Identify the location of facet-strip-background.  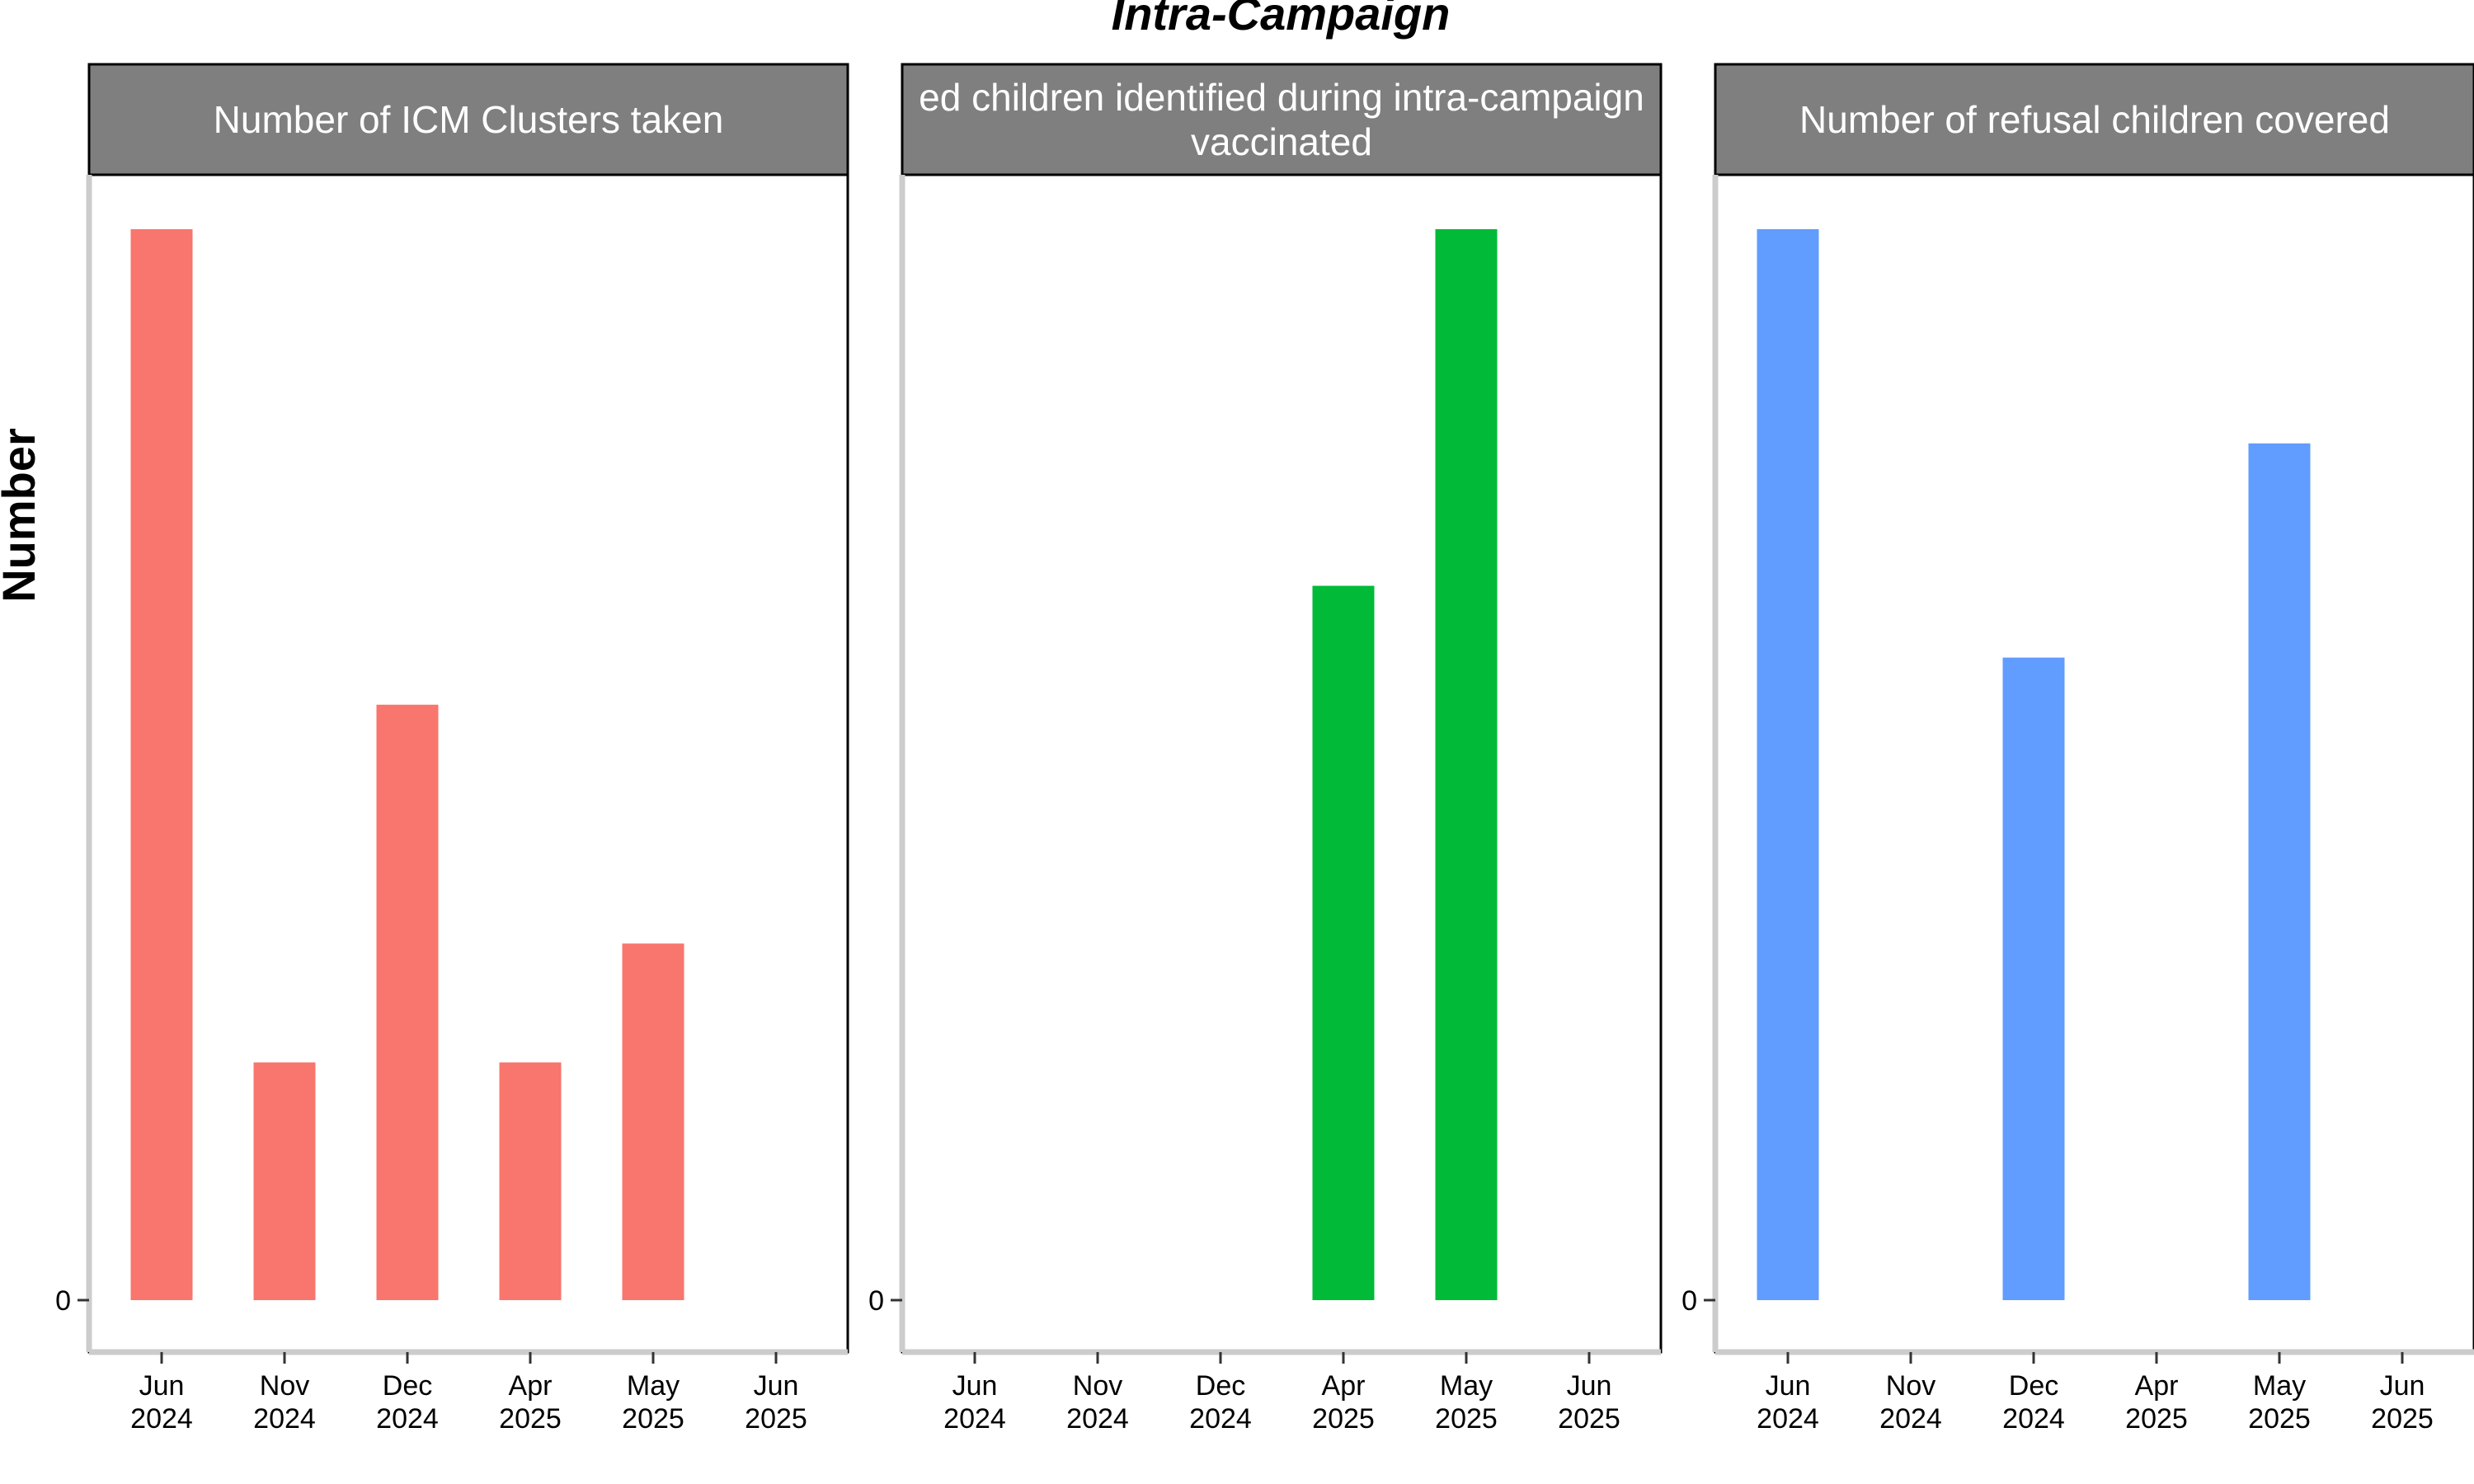
(468, 120).